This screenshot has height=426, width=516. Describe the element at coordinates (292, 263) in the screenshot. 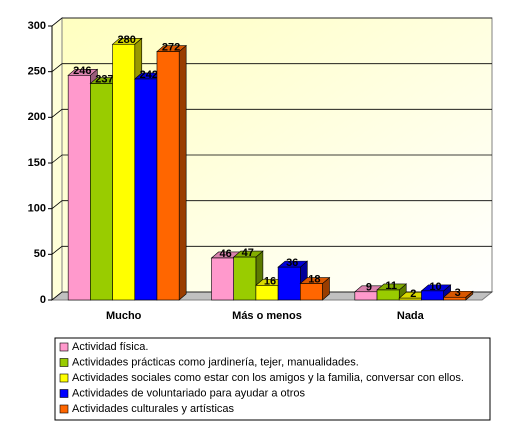

I see `value-label: 36` at that location.